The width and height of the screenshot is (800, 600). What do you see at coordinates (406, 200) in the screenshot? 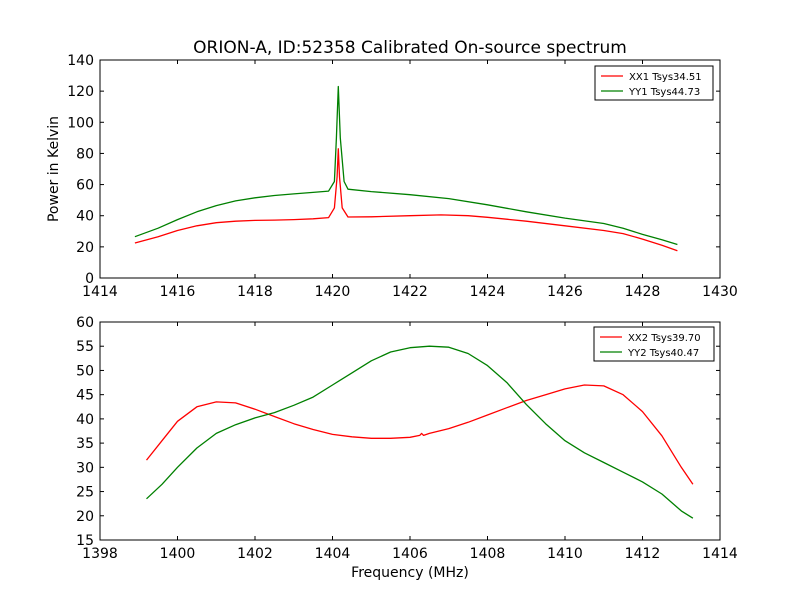
I see `top-series-line-xx` at bounding box center [406, 200].